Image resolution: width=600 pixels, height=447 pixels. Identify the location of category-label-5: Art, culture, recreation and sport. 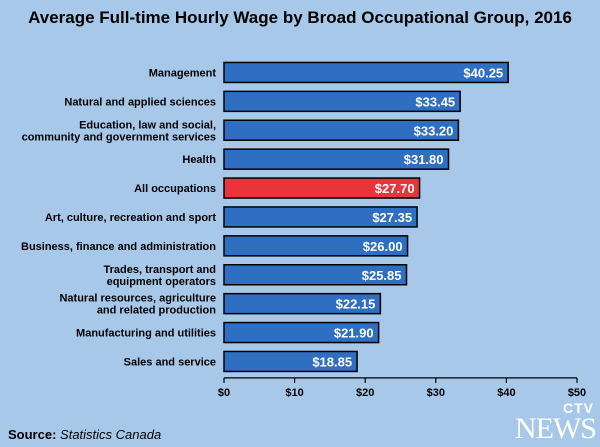
(130, 218).